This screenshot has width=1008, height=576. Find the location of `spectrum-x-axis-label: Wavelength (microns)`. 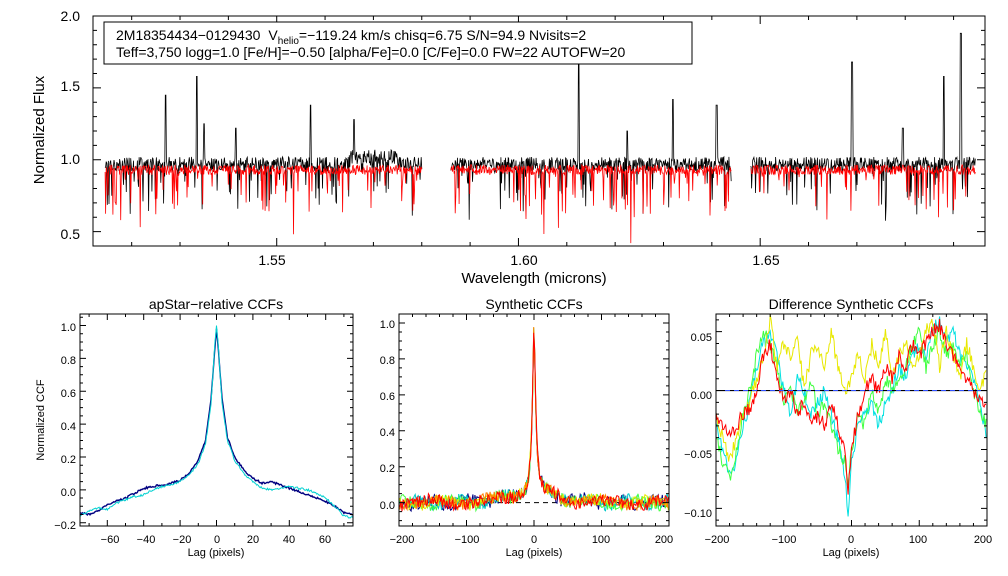

spectrum-x-axis-label: Wavelength (microns) is located at coordinates (533, 278).